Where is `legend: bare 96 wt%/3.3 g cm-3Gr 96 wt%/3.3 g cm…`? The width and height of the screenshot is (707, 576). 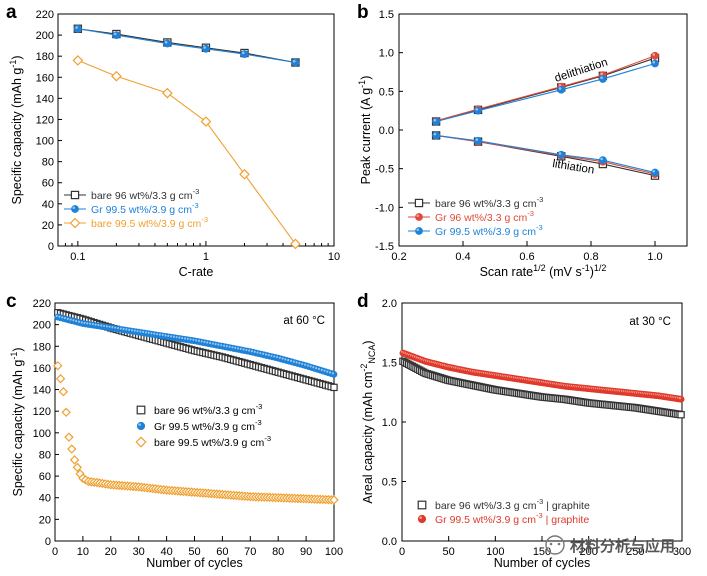
legend: bare 96 wt%/3.3 g cm-3Gr 96 wt%/3.3 g cm… is located at coordinates (475, 216).